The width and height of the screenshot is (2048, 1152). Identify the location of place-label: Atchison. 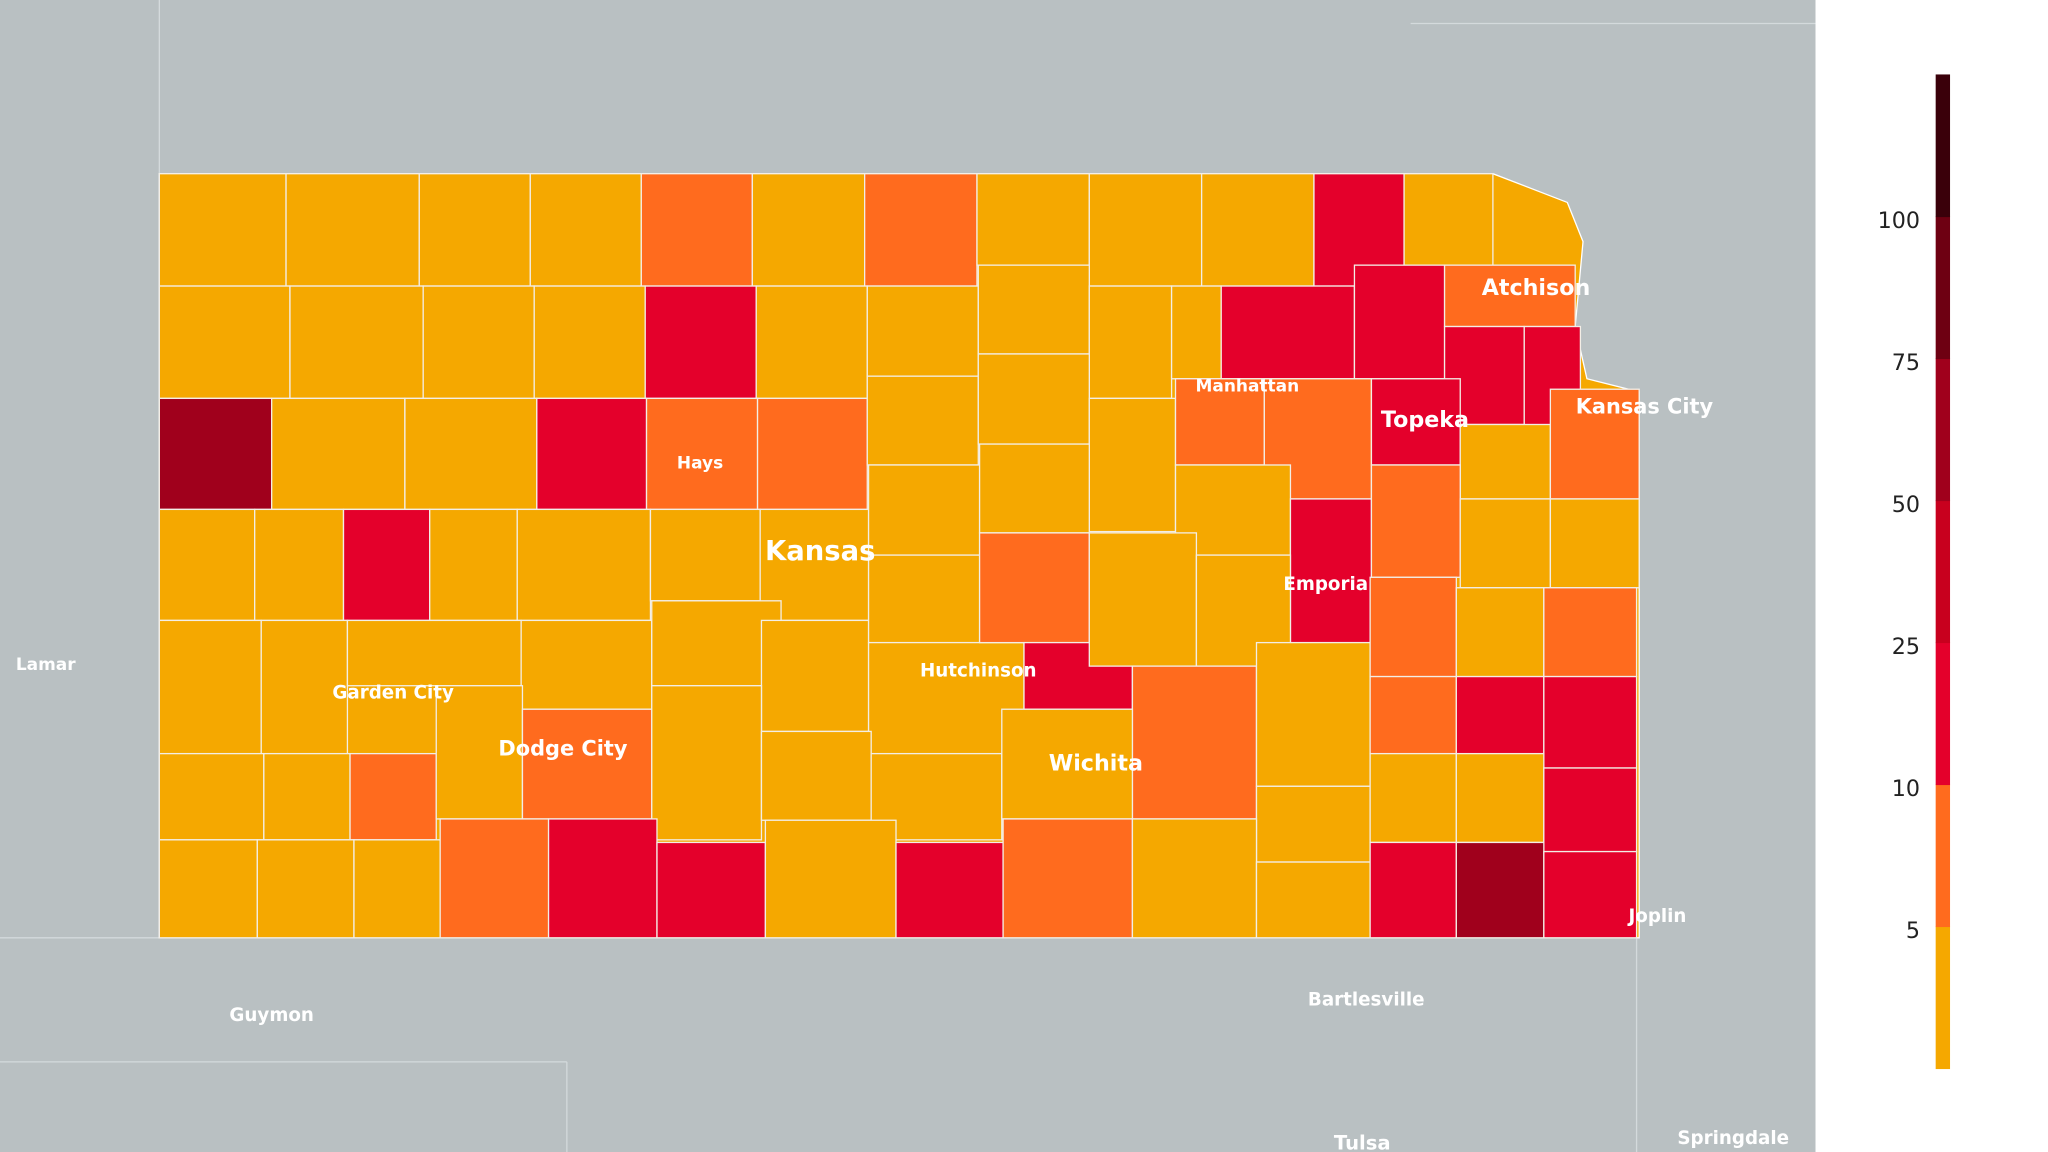
(1536, 288).